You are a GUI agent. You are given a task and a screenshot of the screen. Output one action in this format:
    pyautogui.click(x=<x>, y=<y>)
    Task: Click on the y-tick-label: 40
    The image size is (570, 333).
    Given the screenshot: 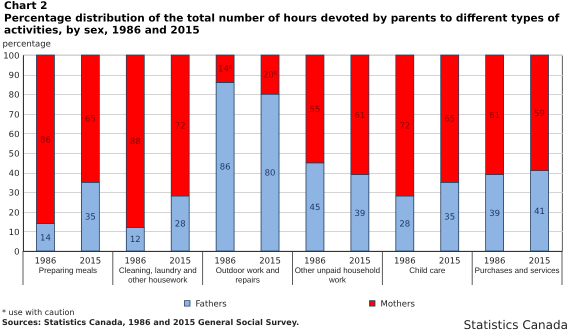 What is the action you would take?
    pyautogui.click(x=14, y=174)
    